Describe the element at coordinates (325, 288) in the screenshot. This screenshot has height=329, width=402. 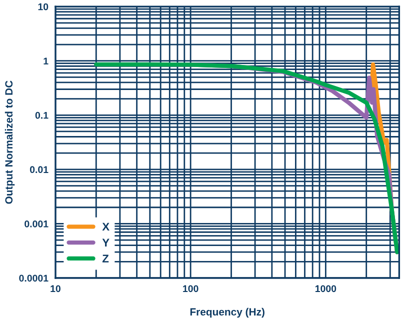
I see `x-tick-label: 1000` at that location.